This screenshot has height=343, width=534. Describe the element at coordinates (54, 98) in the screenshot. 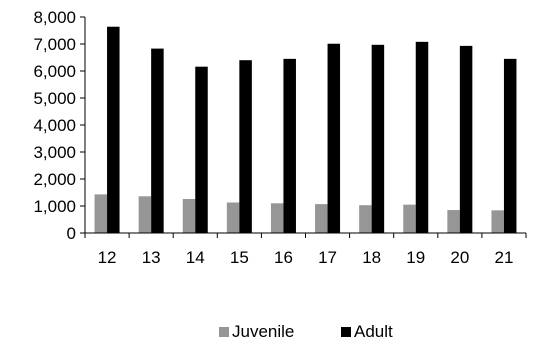

I see `y-tick-label: 5,000` at that location.